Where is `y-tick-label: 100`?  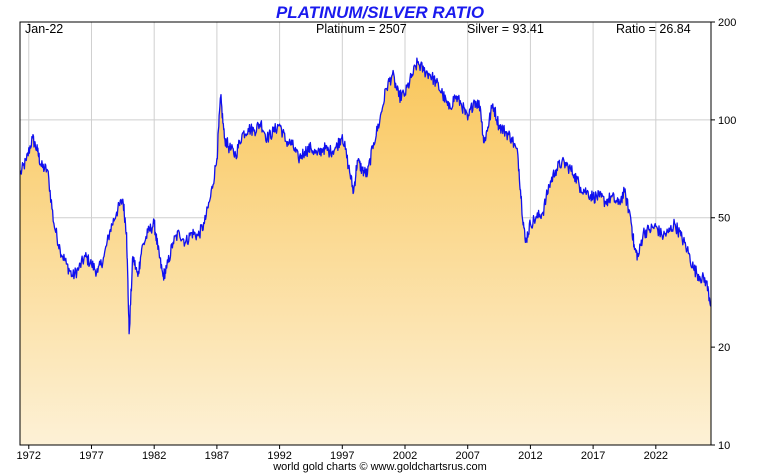 y-tick-label: 100 is located at coordinates (727, 121).